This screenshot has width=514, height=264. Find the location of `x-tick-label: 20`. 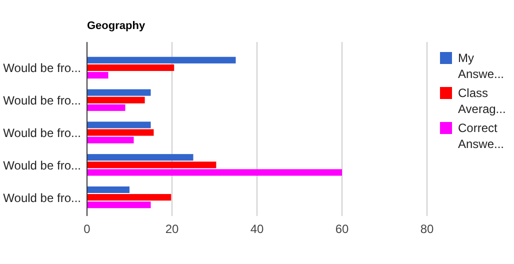

x-tick-label: 20 is located at coordinates (172, 229).